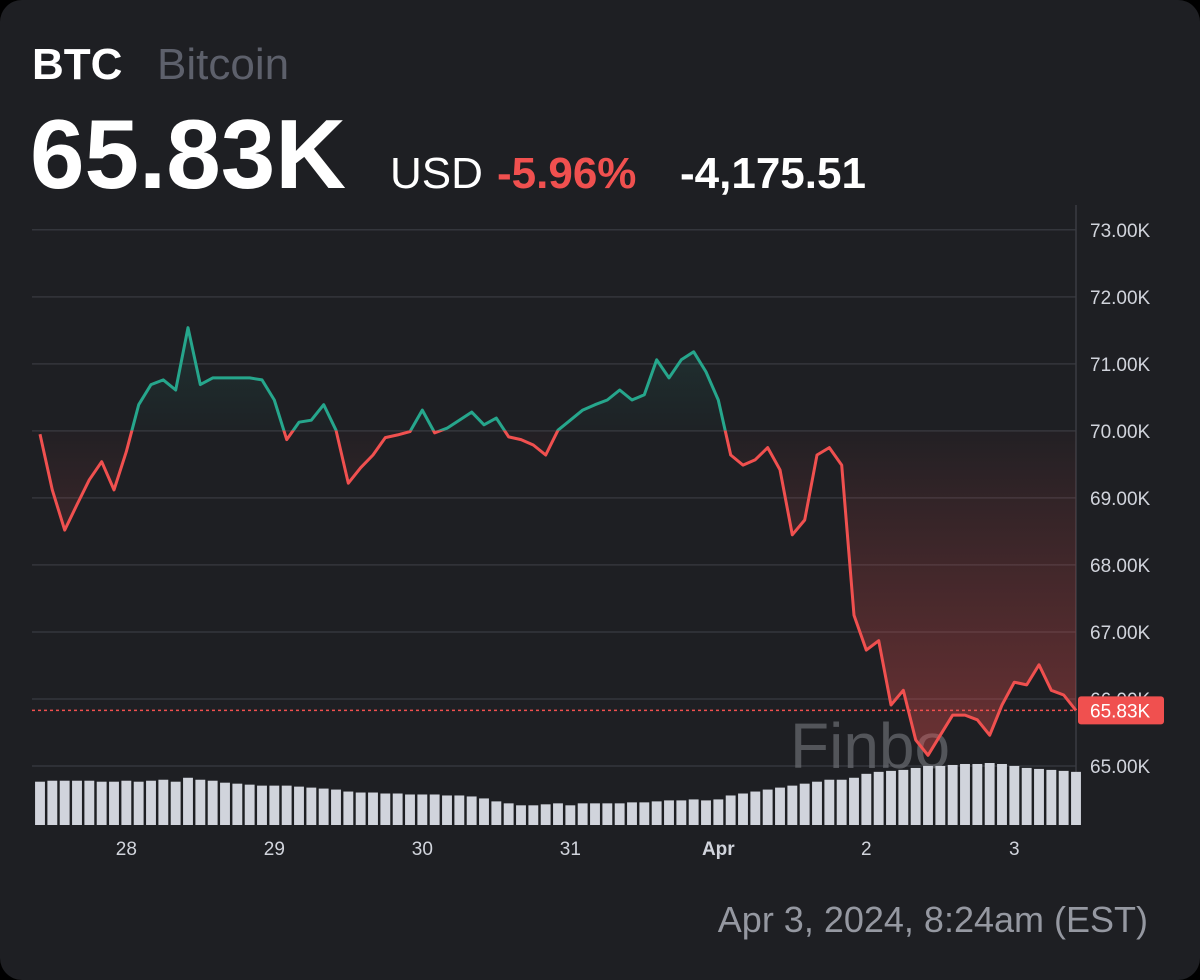 The image size is (1200, 980). What do you see at coordinates (866, 849) in the screenshot?
I see `x-tick-label: 2` at bounding box center [866, 849].